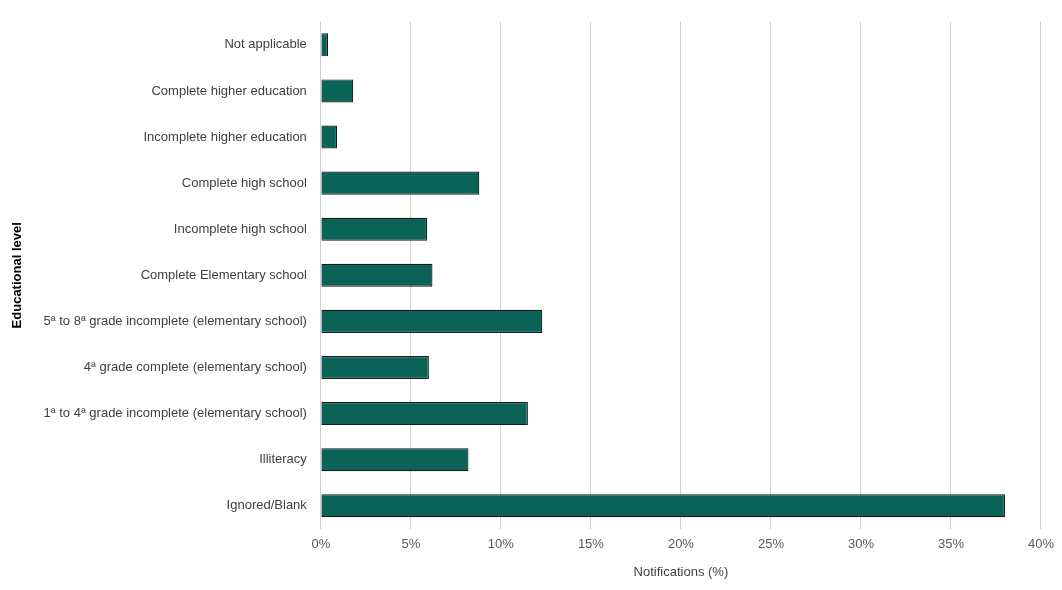  What do you see at coordinates (321, 544) in the screenshot?
I see `x-tick-label: 0%` at bounding box center [321, 544].